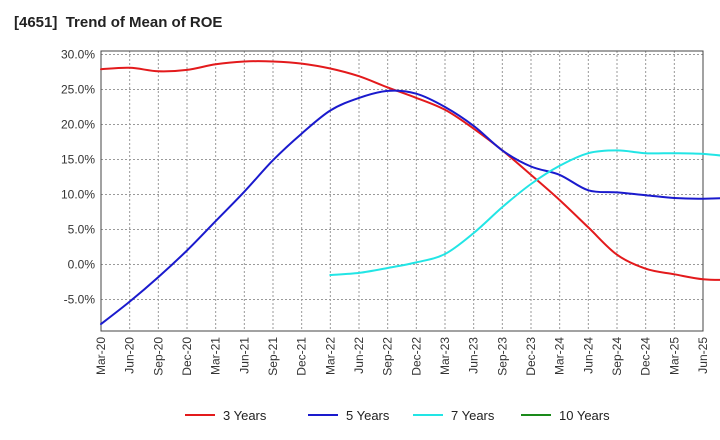 The image size is (720, 440). What do you see at coordinates (216, 356) in the screenshot?
I see `x-tick-label: Mar-21` at bounding box center [216, 356].